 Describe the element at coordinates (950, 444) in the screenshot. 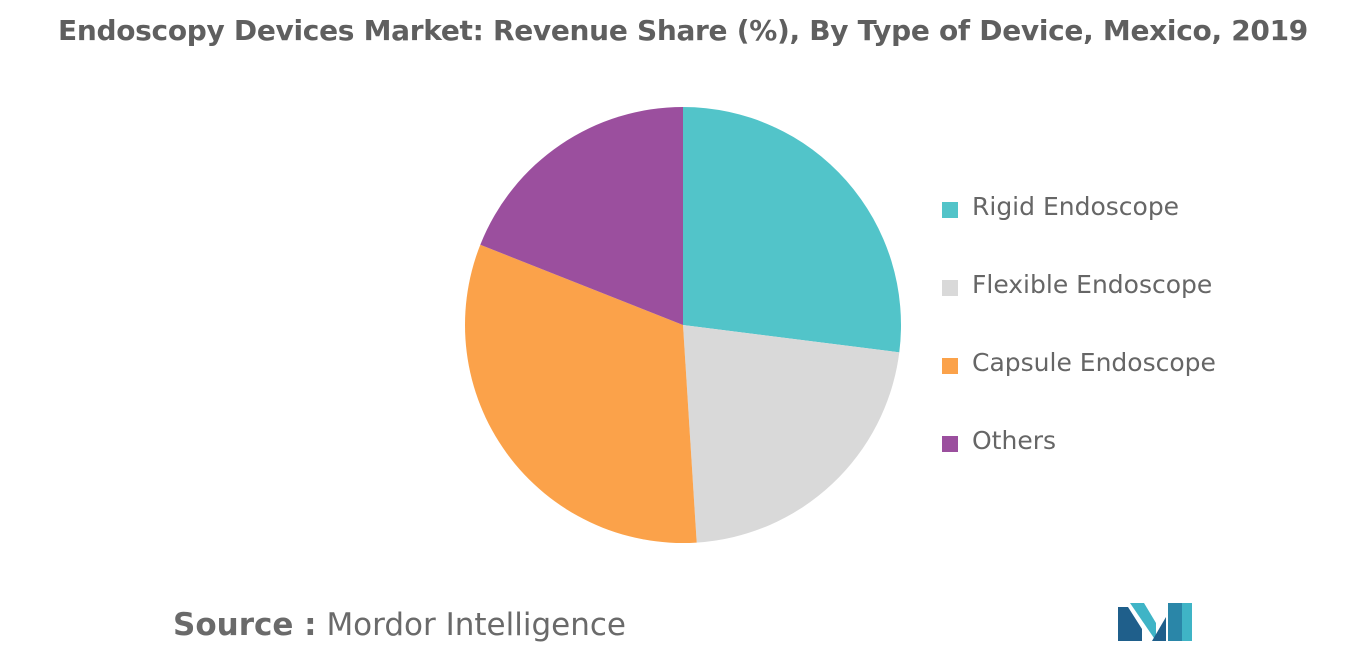

I see `legend-swatch-others` at that location.